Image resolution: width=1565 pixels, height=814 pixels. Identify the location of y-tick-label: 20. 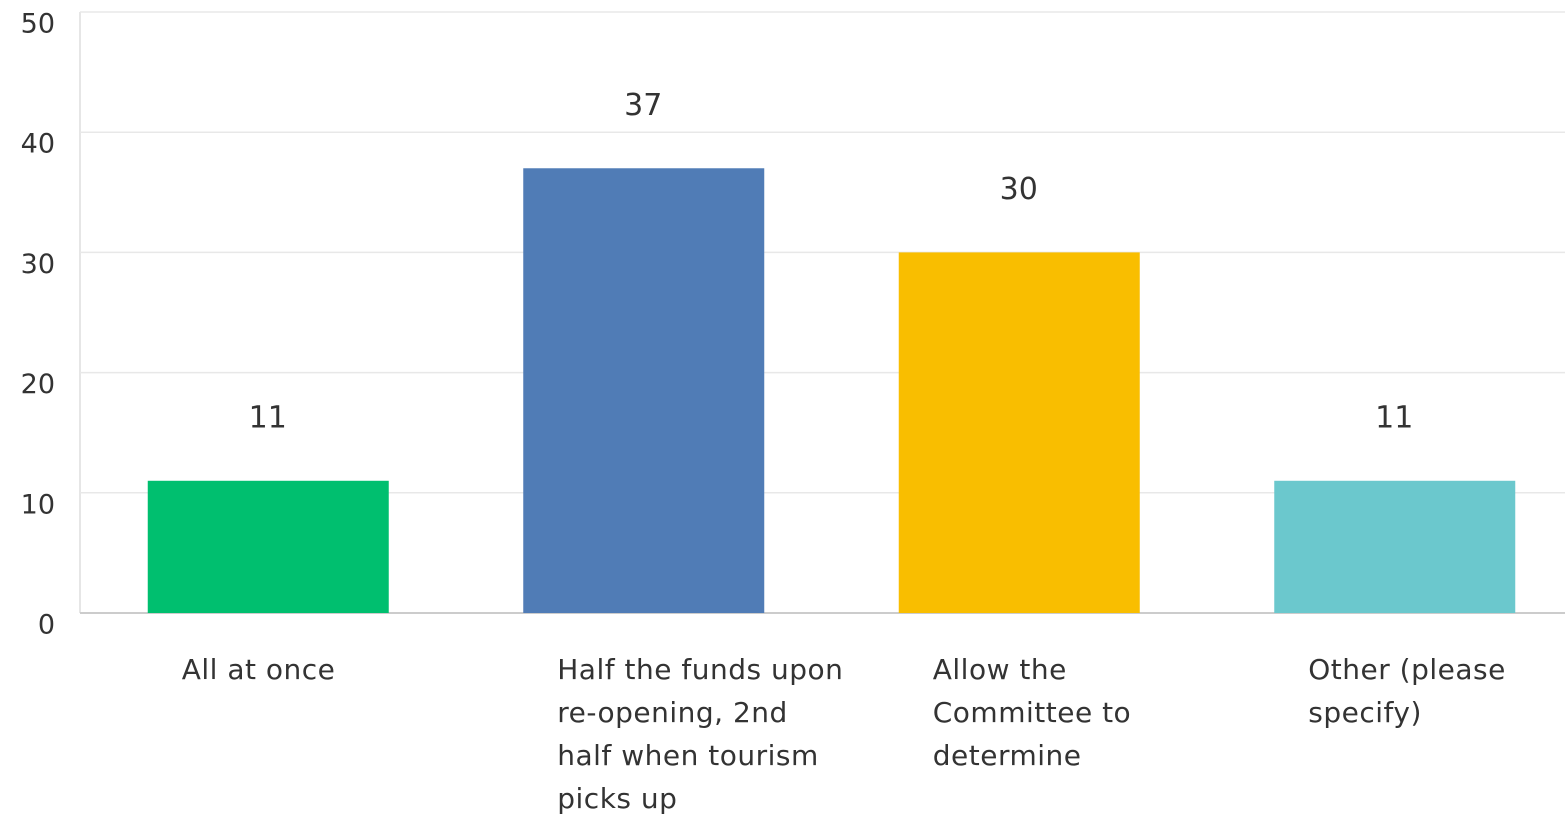
(38, 384).